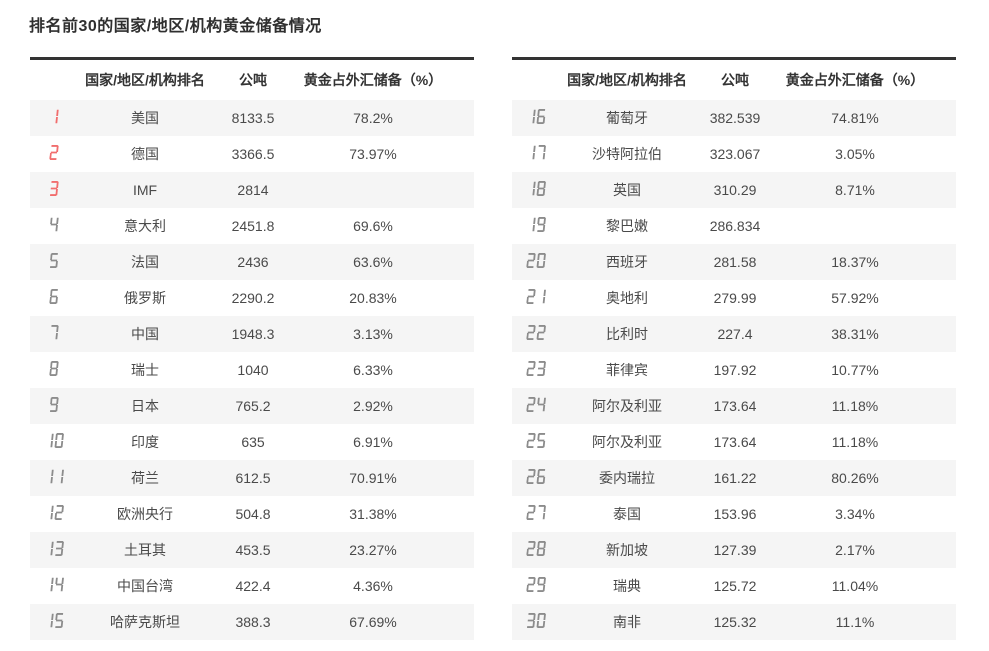  What do you see at coordinates (627, 333) in the screenshot?
I see `country-name: 比利时` at bounding box center [627, 333].